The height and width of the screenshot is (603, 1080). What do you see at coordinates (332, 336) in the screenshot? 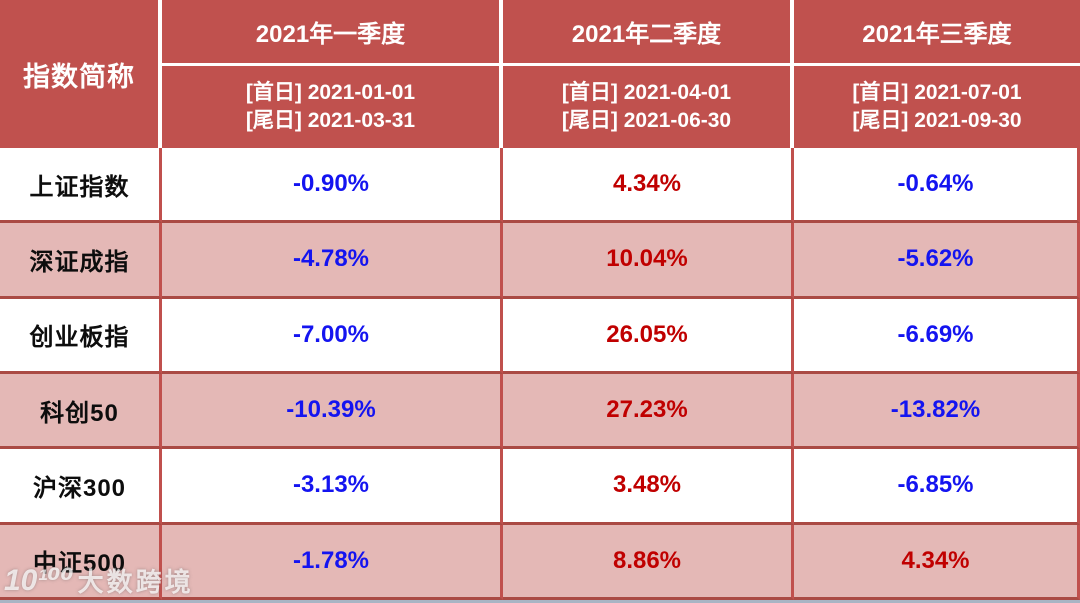
I see `q1-value: -7.00%` at bounding box center [332, 336].